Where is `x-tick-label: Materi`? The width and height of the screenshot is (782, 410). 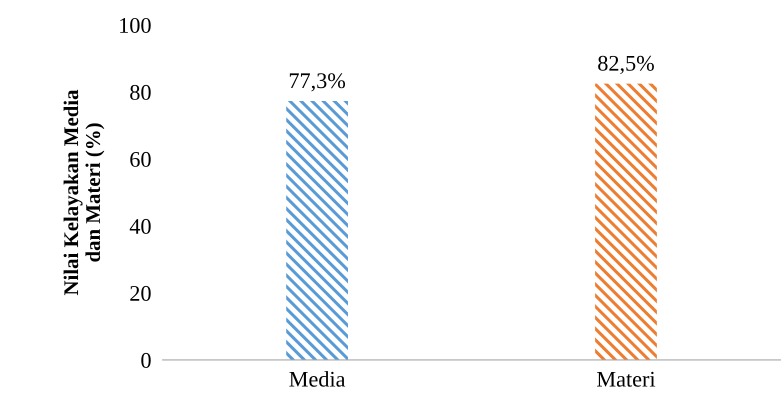
x-tick-label: Materi is located at coordinates (626, 379).